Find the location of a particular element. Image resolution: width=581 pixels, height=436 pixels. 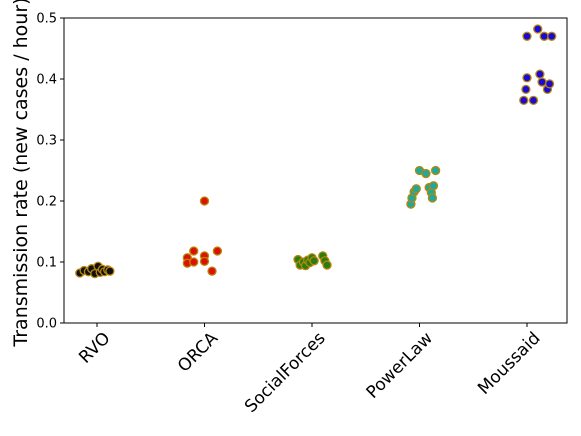

x-tick-label: PowerLaw is located at coordinates (400, 365).